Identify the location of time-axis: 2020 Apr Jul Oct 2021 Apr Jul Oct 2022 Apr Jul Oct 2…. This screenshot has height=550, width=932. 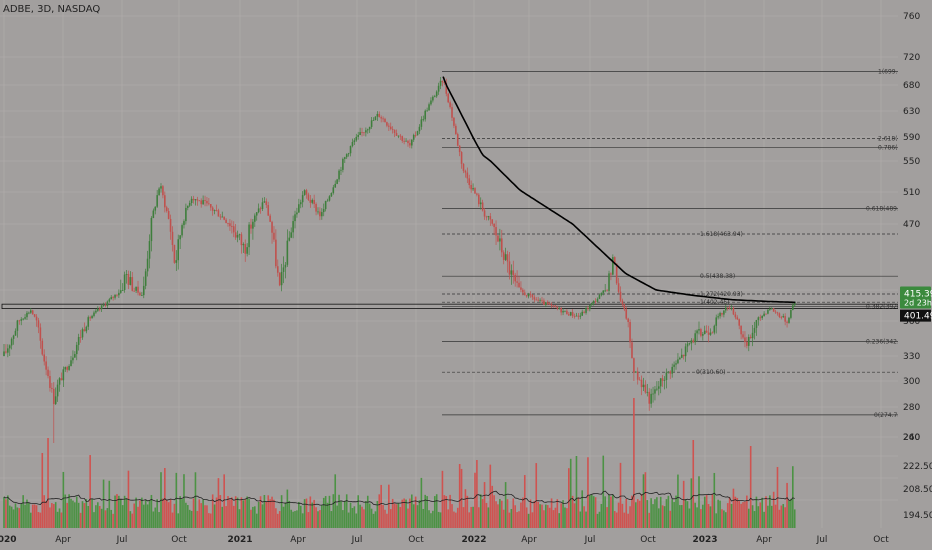
(466, 540).